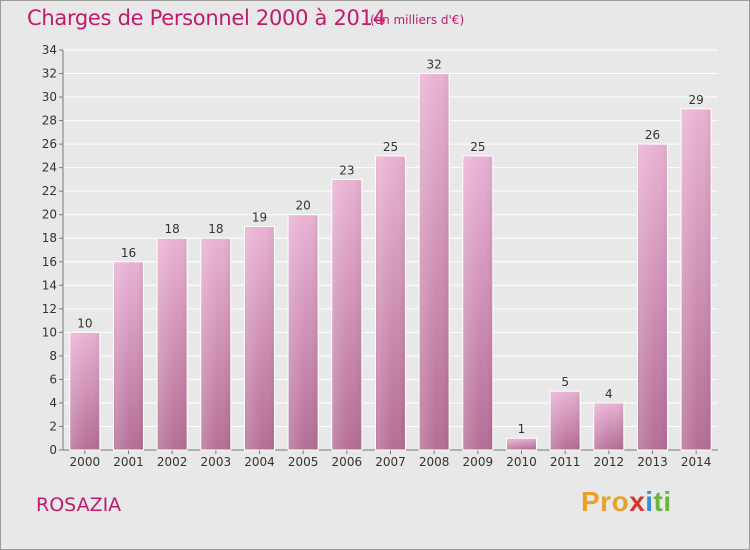 This screenshot has width=750, height=550. I want to click on x-tick-label: 2013, so click(652, 462).